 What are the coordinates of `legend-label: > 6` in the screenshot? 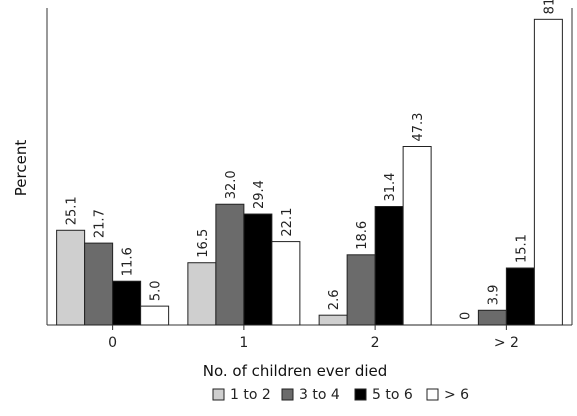 It's located at (456, 395).